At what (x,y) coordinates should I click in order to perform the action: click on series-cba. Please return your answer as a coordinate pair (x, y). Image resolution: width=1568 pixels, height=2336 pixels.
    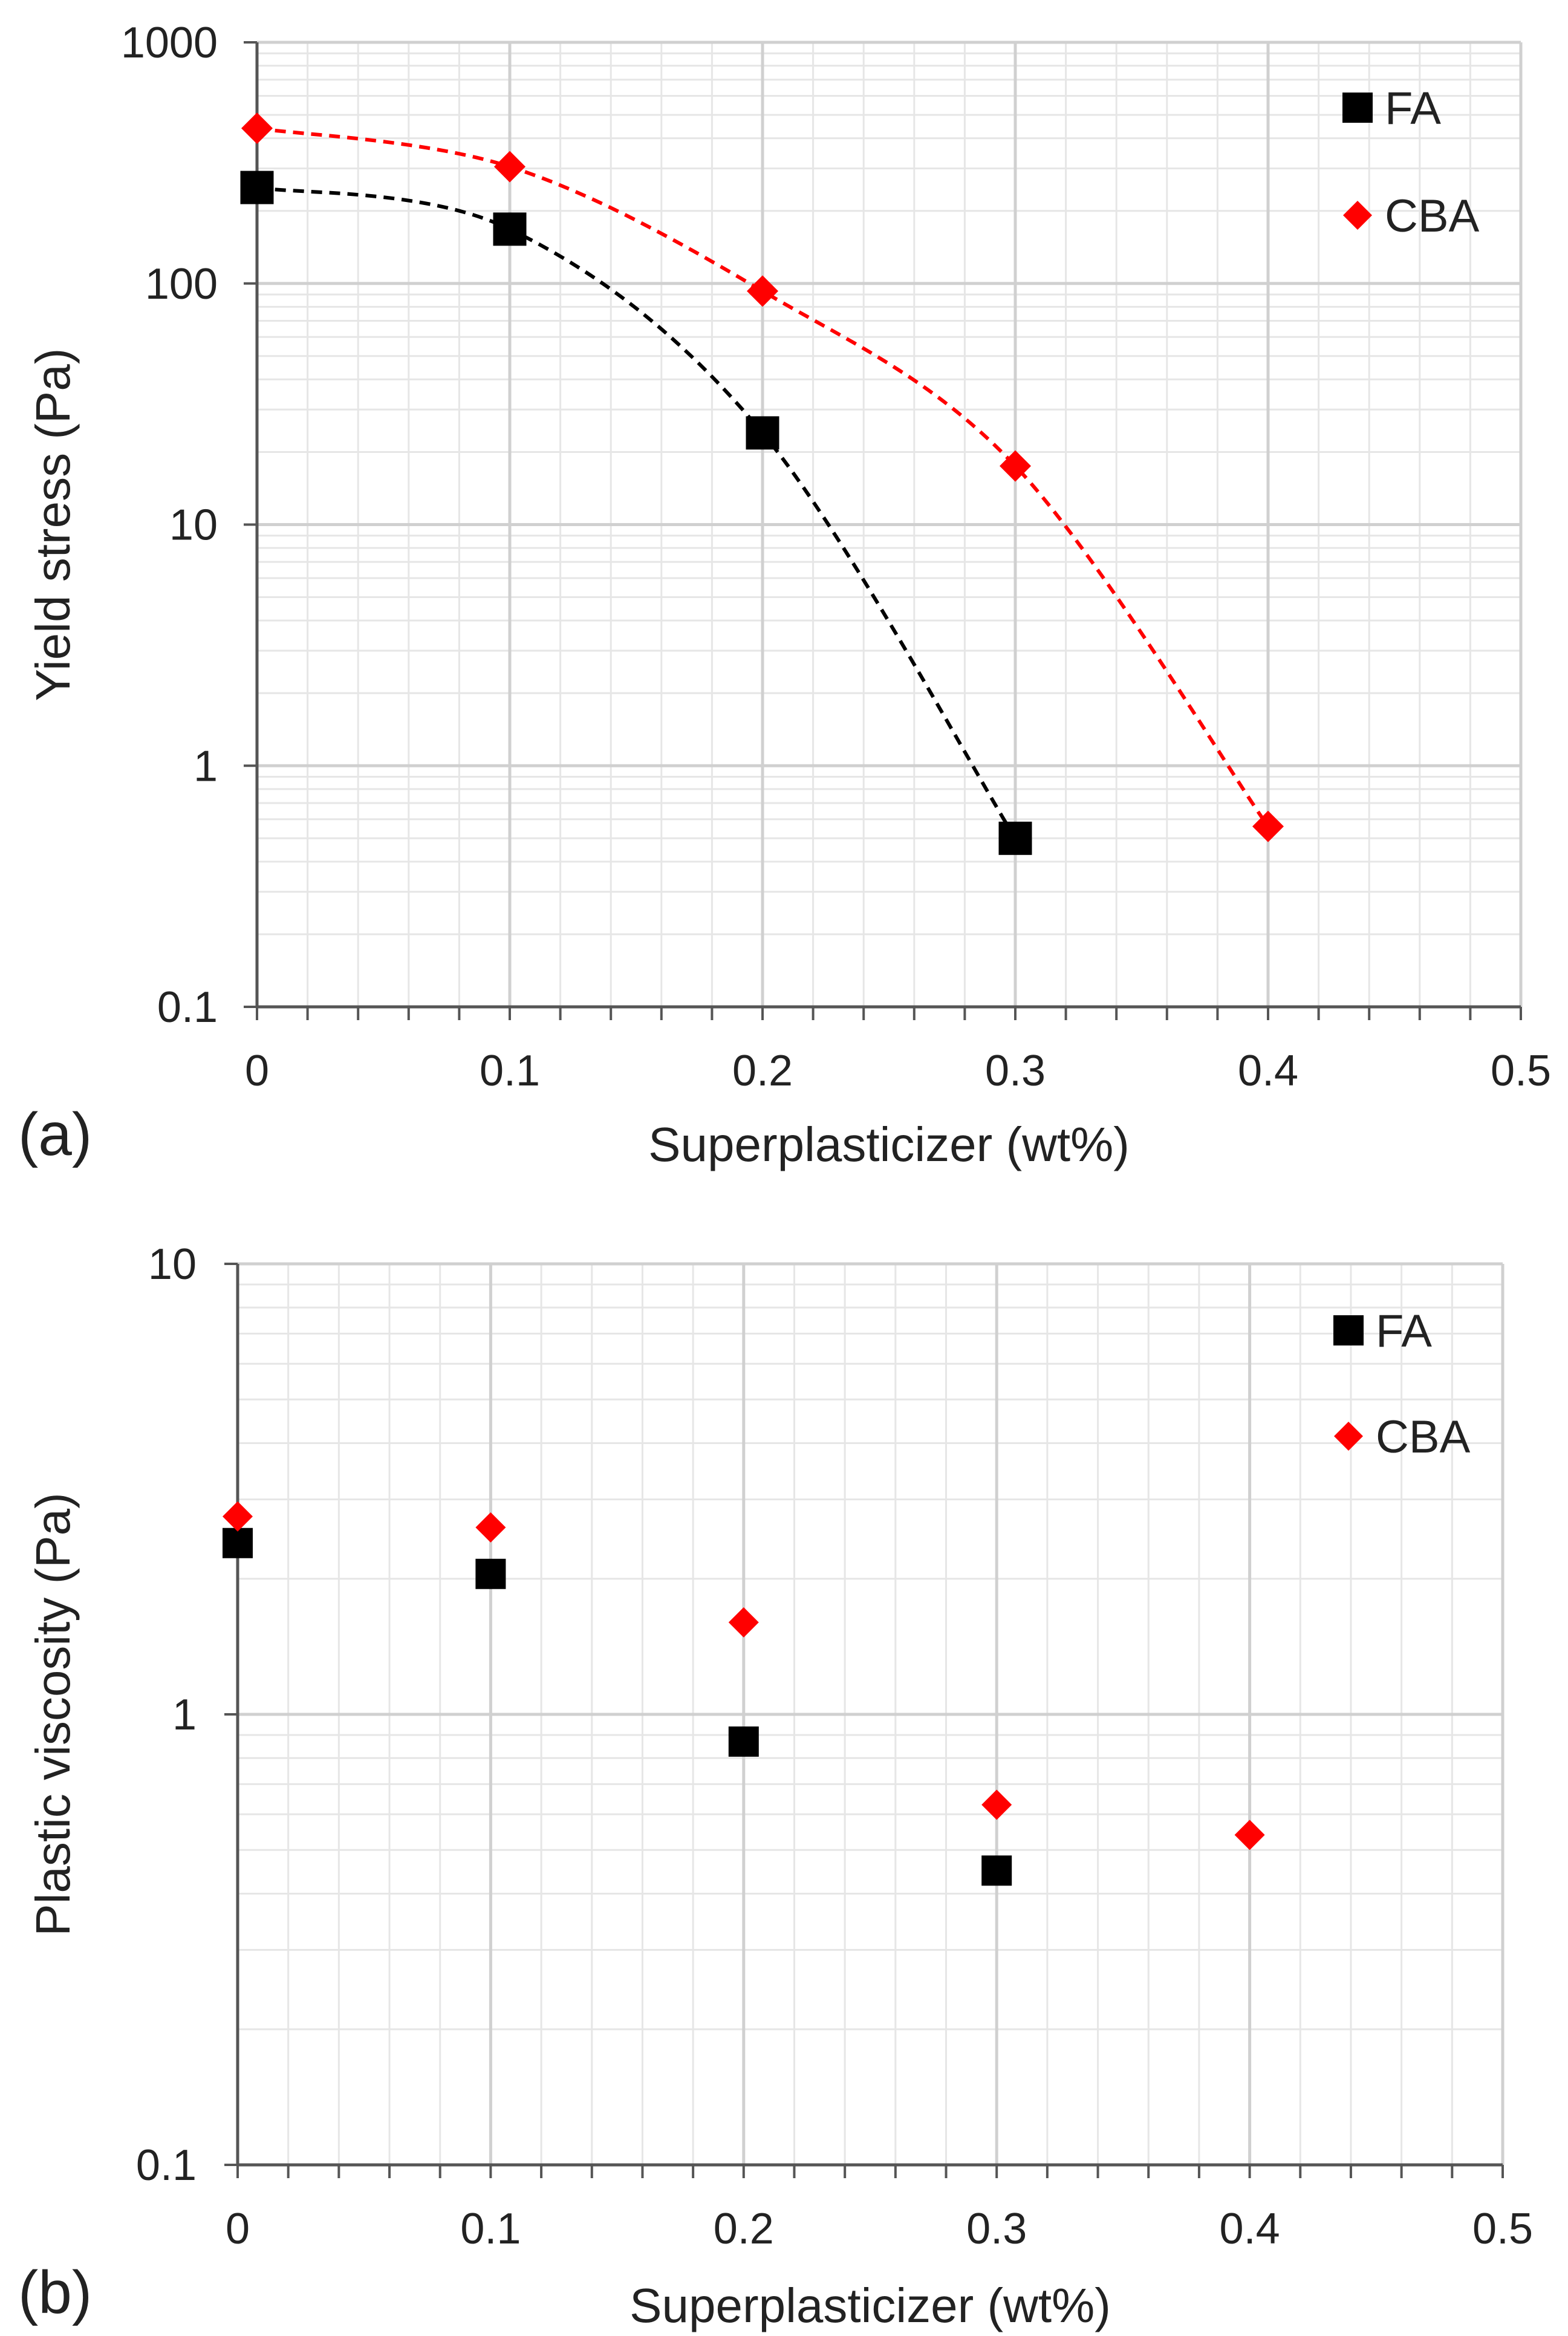
    Looking at the image, I should click on (744, 1676).